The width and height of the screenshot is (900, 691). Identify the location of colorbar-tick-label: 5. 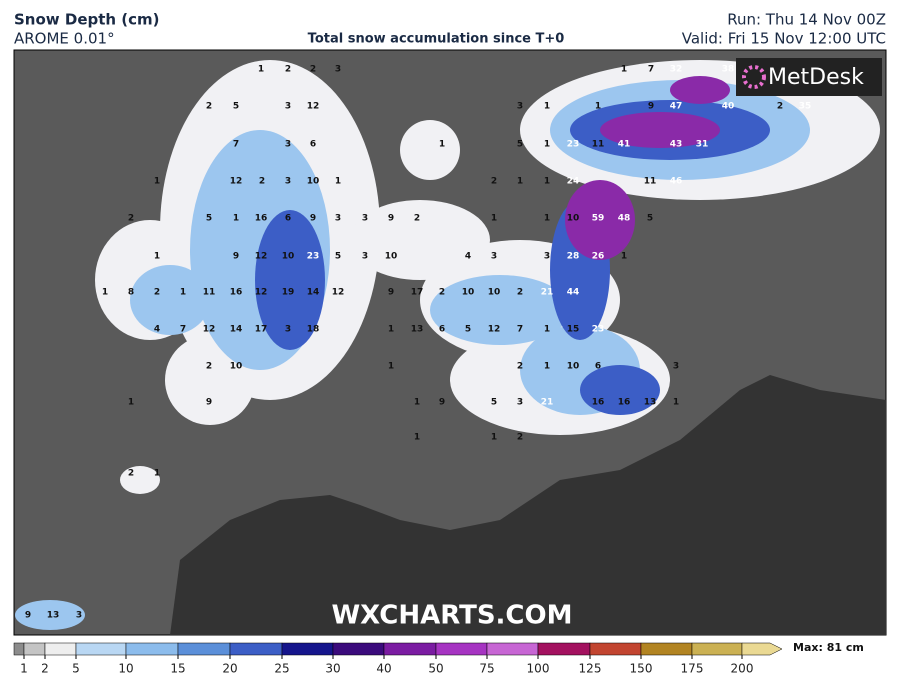
(76, 669).